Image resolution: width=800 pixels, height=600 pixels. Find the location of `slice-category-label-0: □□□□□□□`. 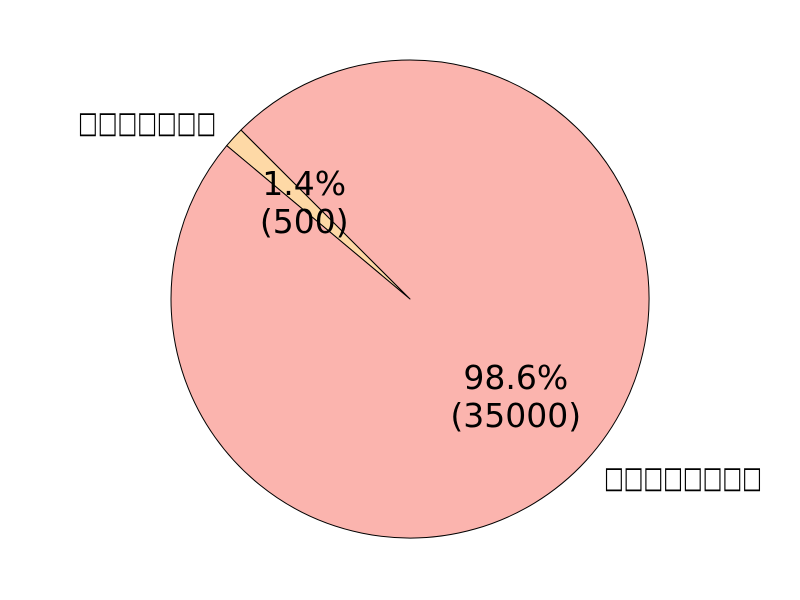

slice-category-label-0: □□□□□□□ is located at coordinates (147, 123).